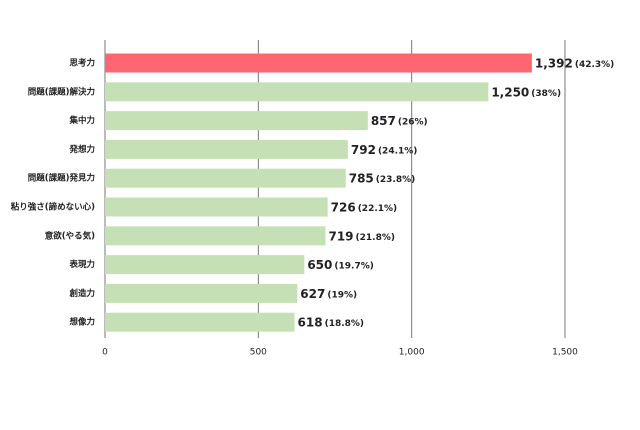 The height and width of the screenshot is (430, 640). What do you see at coordinates (510, 92) in the screenshot?
I see `value-label: 1,250` at bounding box center [510, 92].